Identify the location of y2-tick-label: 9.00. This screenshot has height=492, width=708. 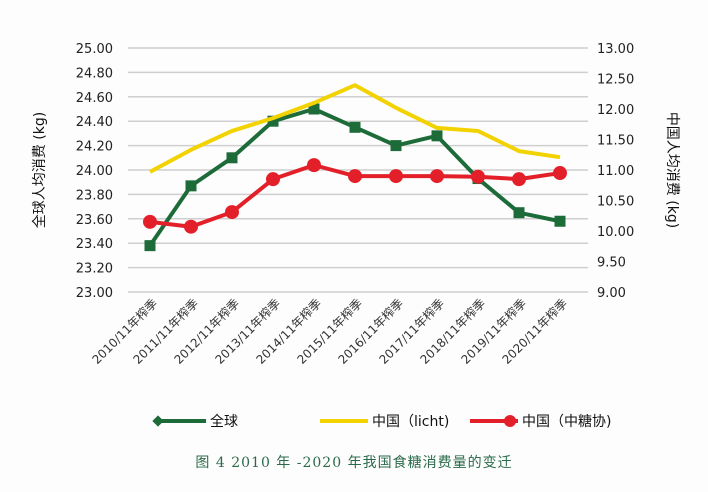
(611, 293).